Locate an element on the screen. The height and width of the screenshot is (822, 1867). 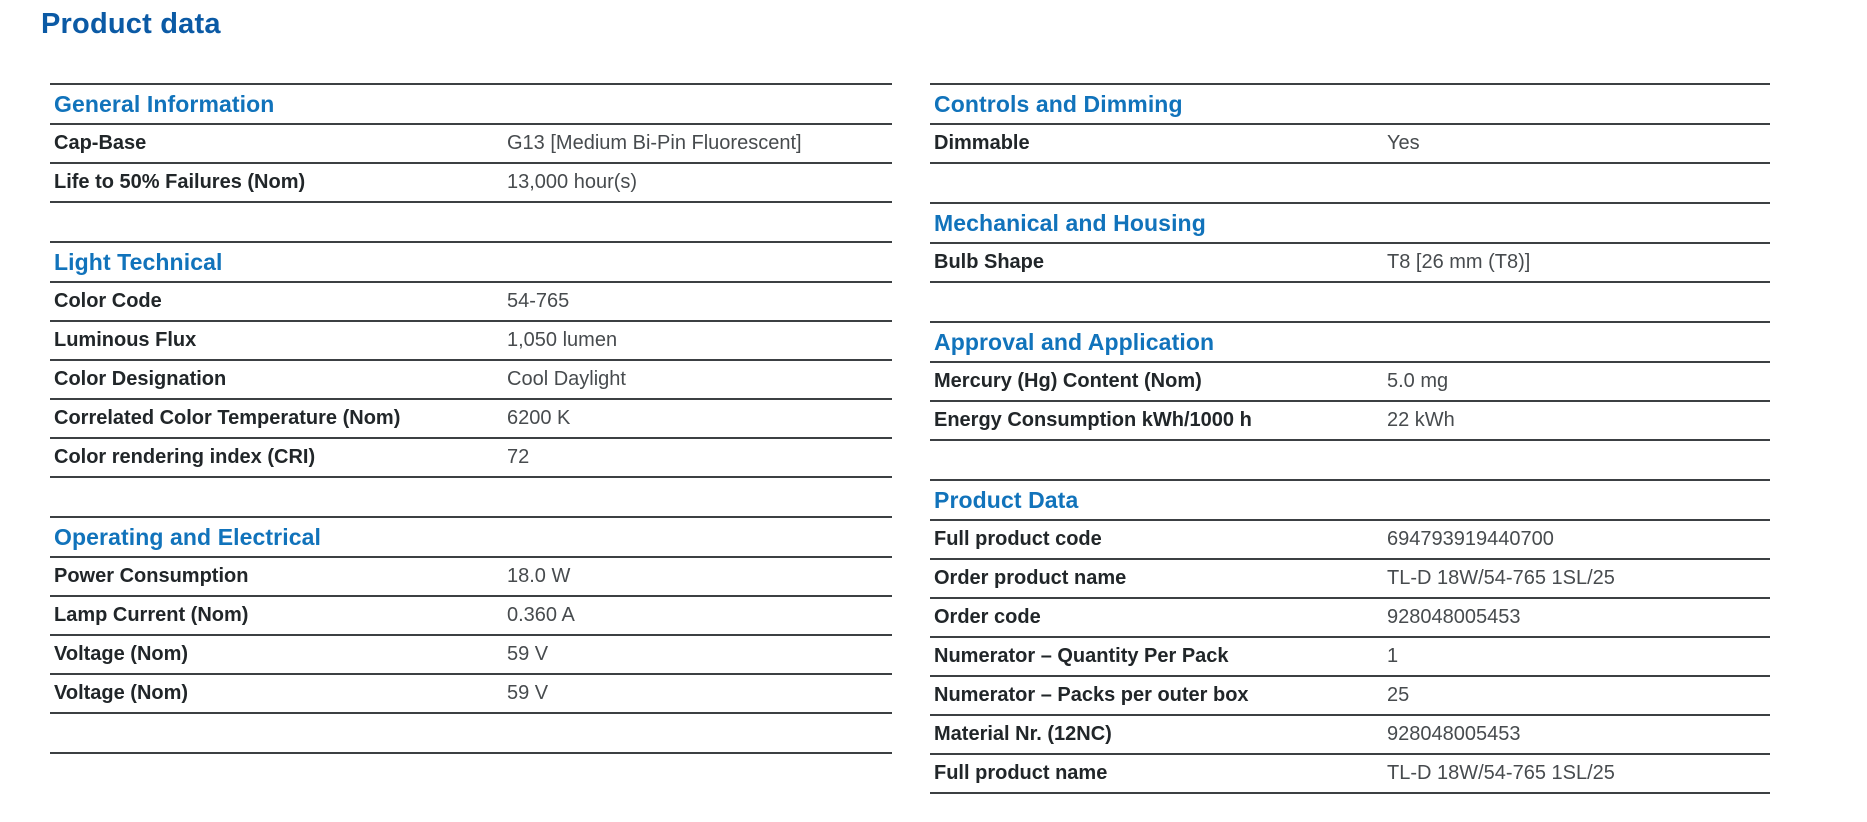
row-label: Full product code is located at coordinates (1018, 539).